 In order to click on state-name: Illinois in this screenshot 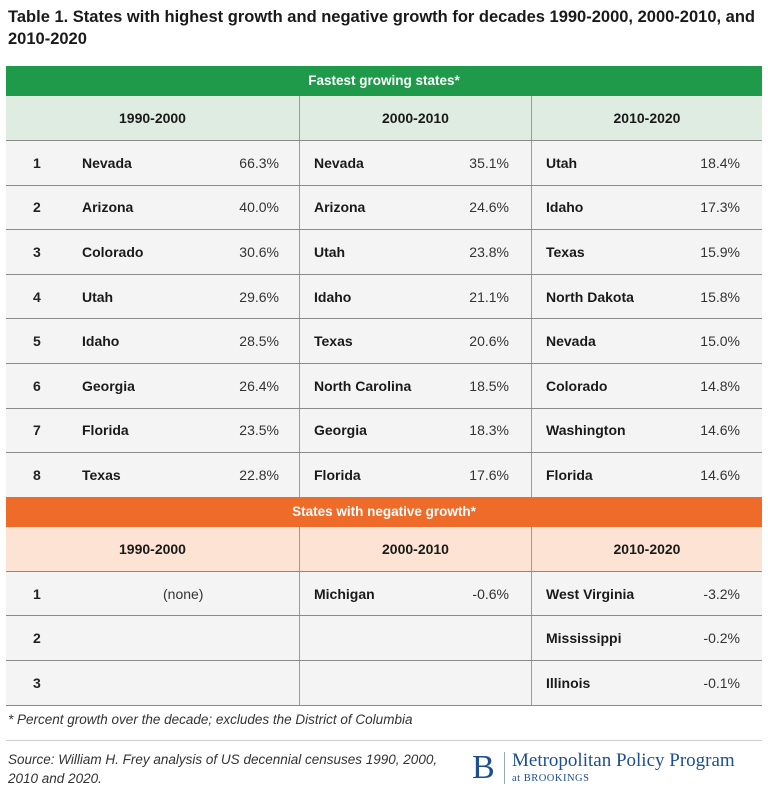, I will do `click(568, 682)`.